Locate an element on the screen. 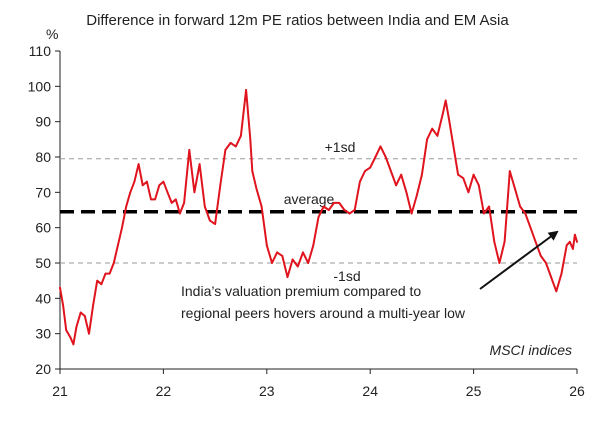 This screenshot has height=429, width=595. x-tick-label: 22 is located at coordinates (164, 391).